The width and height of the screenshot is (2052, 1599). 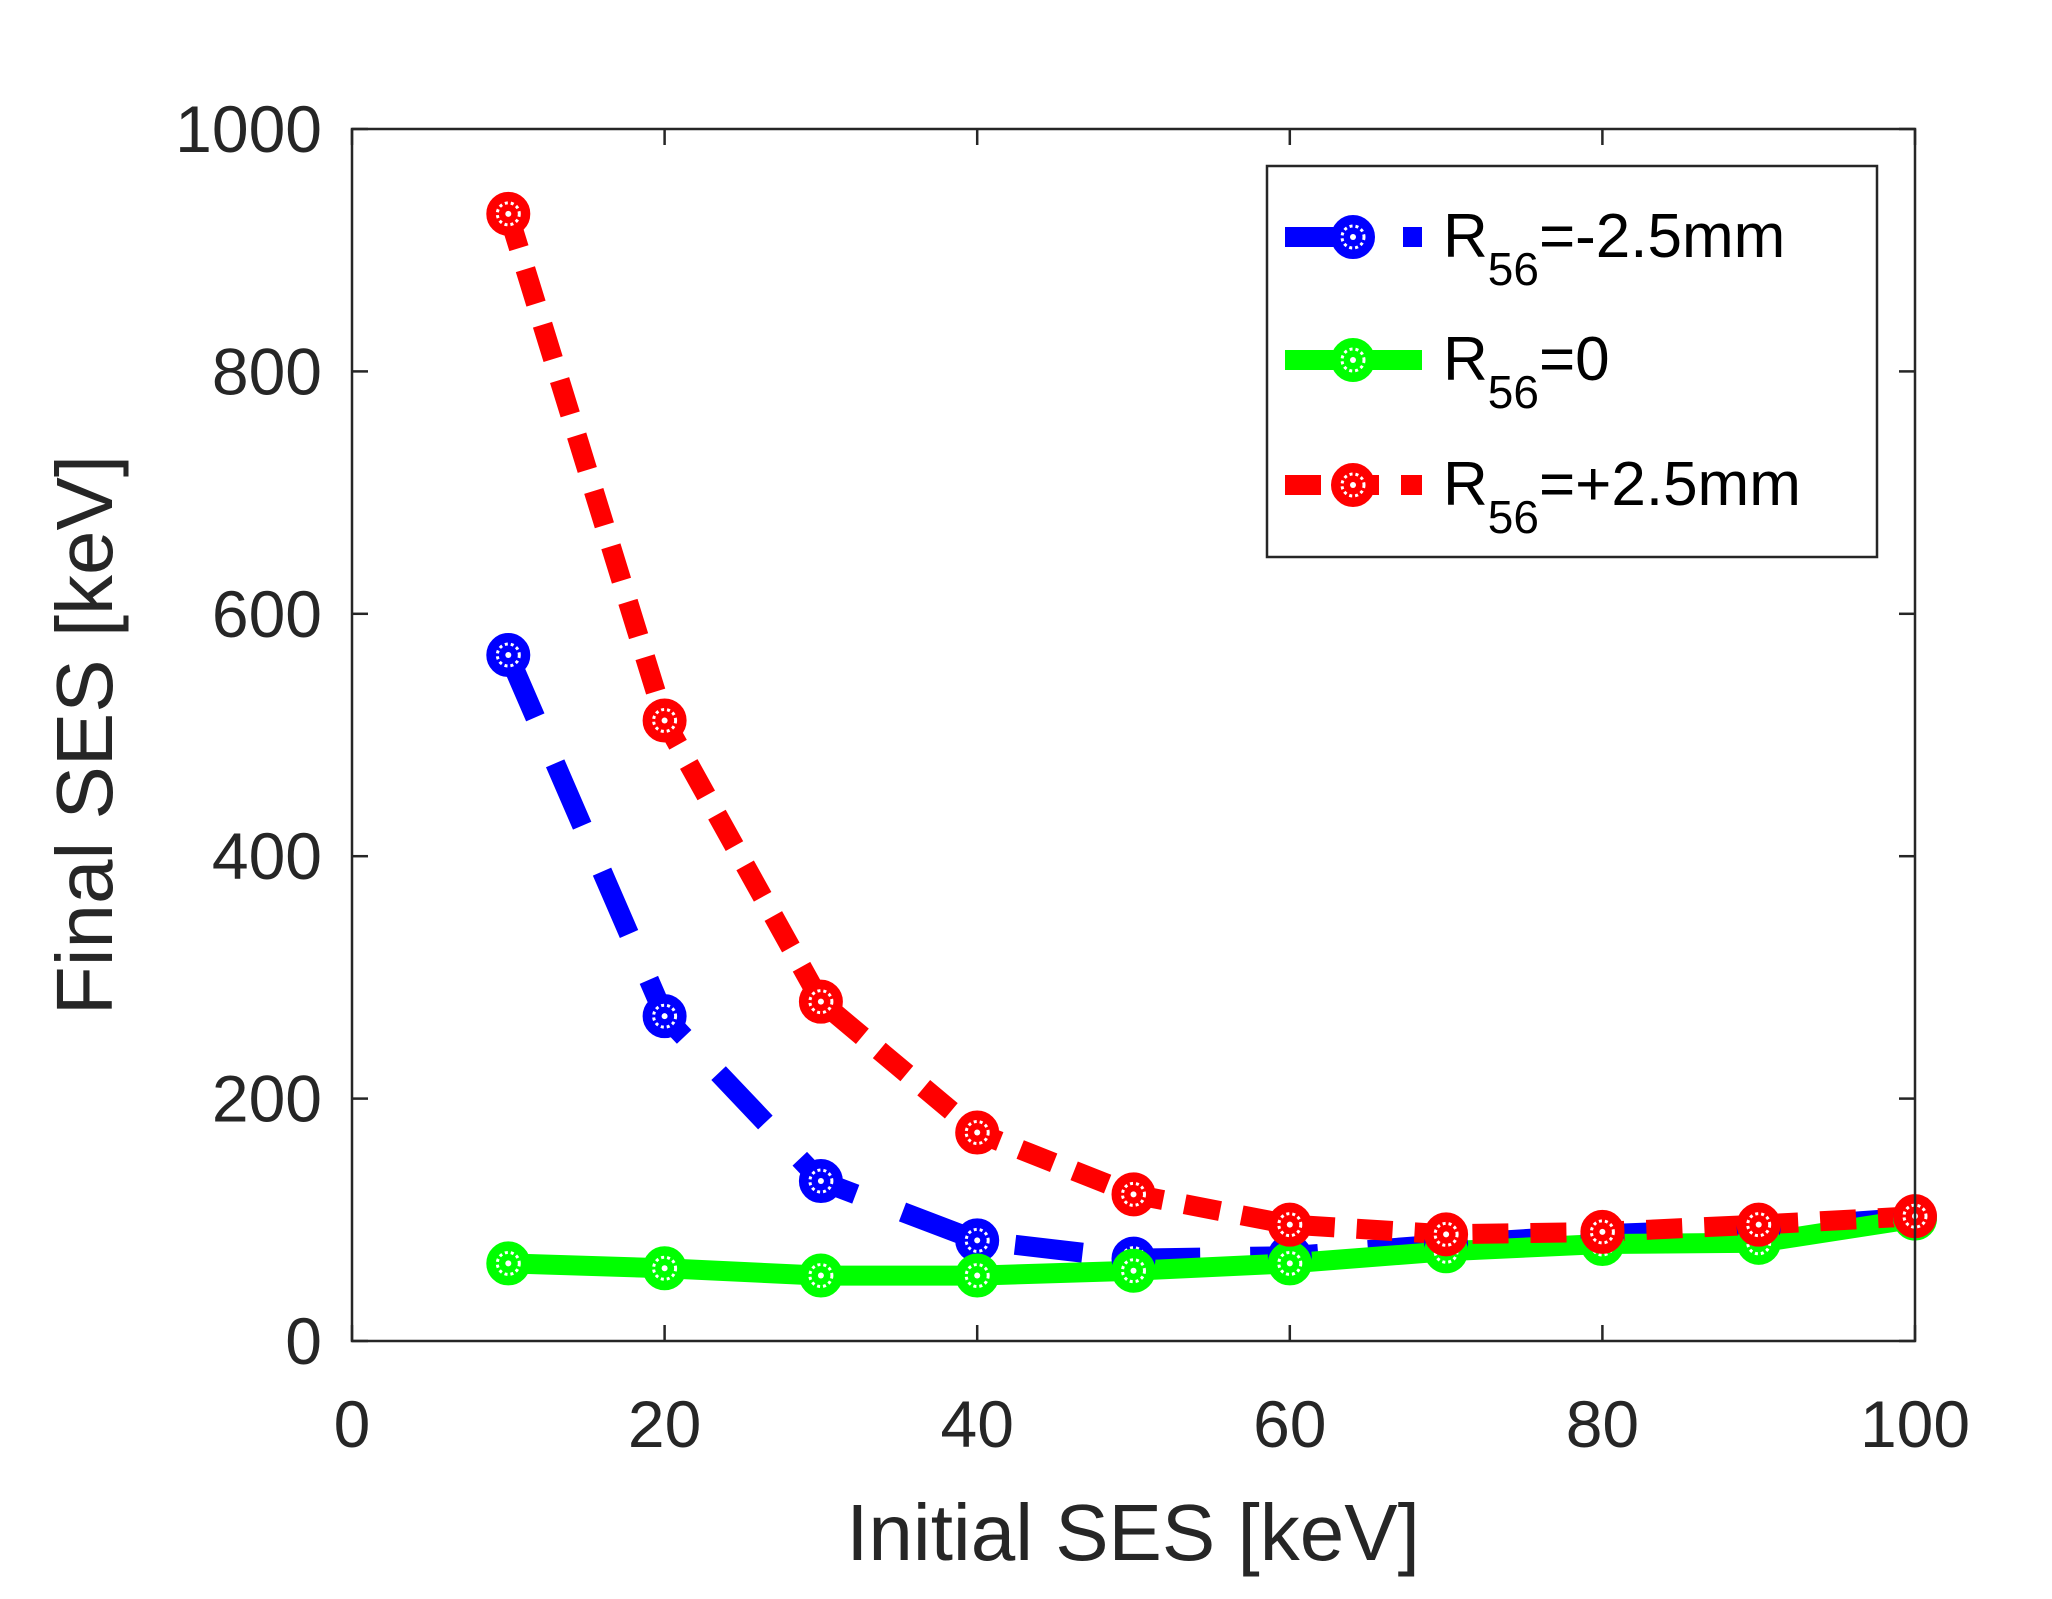 What do you see at coordinates (267, 856) in the screenshot?
I see `y-tick-label: 400` at bounding box center [267, 856].